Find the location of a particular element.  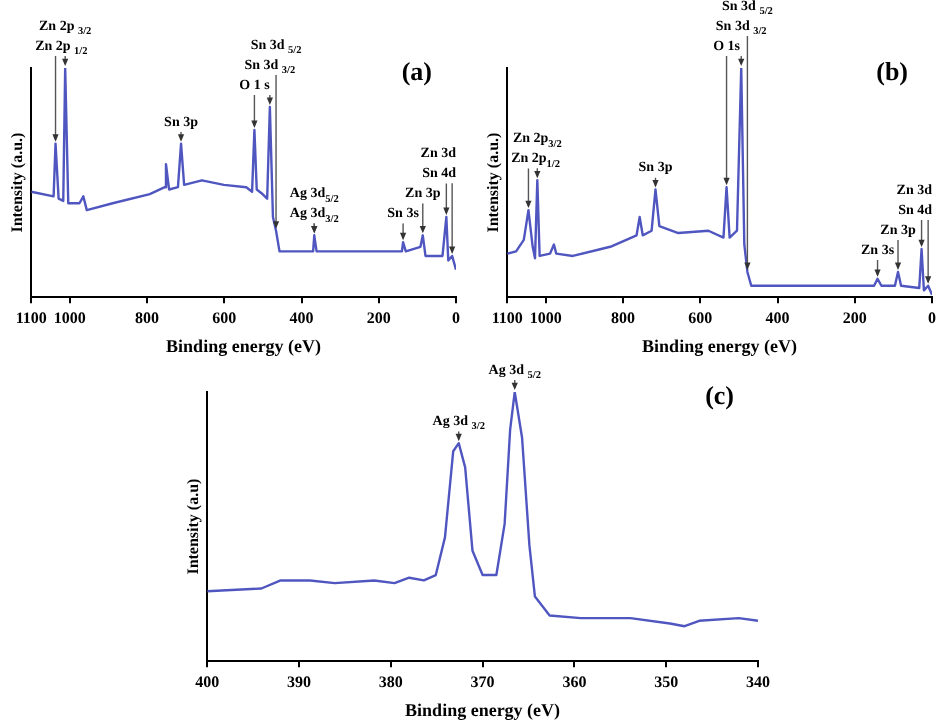

x-tick-label: 340 is located at coordinates (758, 681).